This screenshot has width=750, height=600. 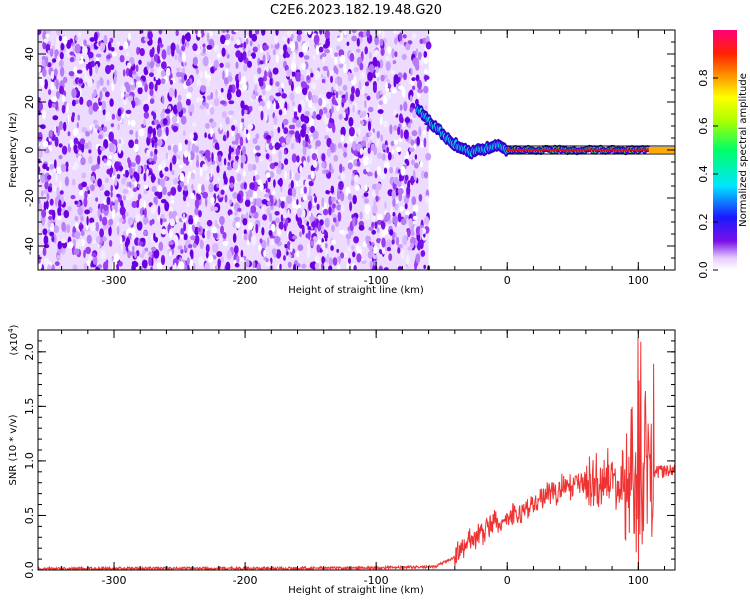 What do you see at coordinates (703, 174) in the screenshot?
I see `colorbar-tick-label: 0.4` at bounding box center [703, 174].